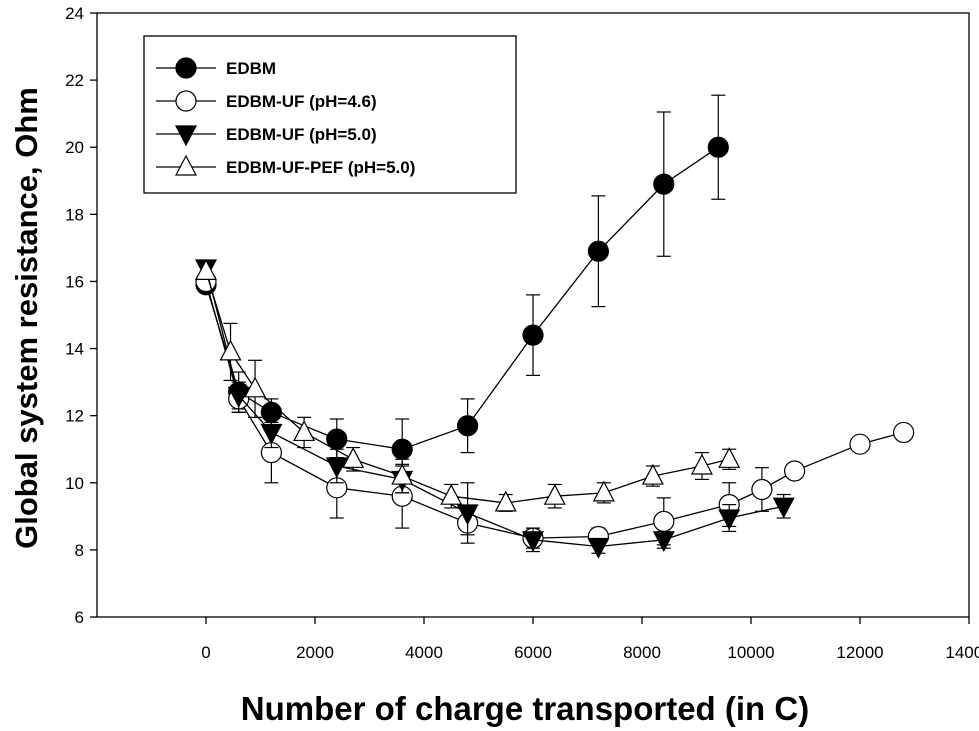 The width and height of the screenshot is (979, 731). What do you see at coordinates (74, 281) in the screenshot?
I see `y-tick-label: 16` at bounding box center [74, 281].